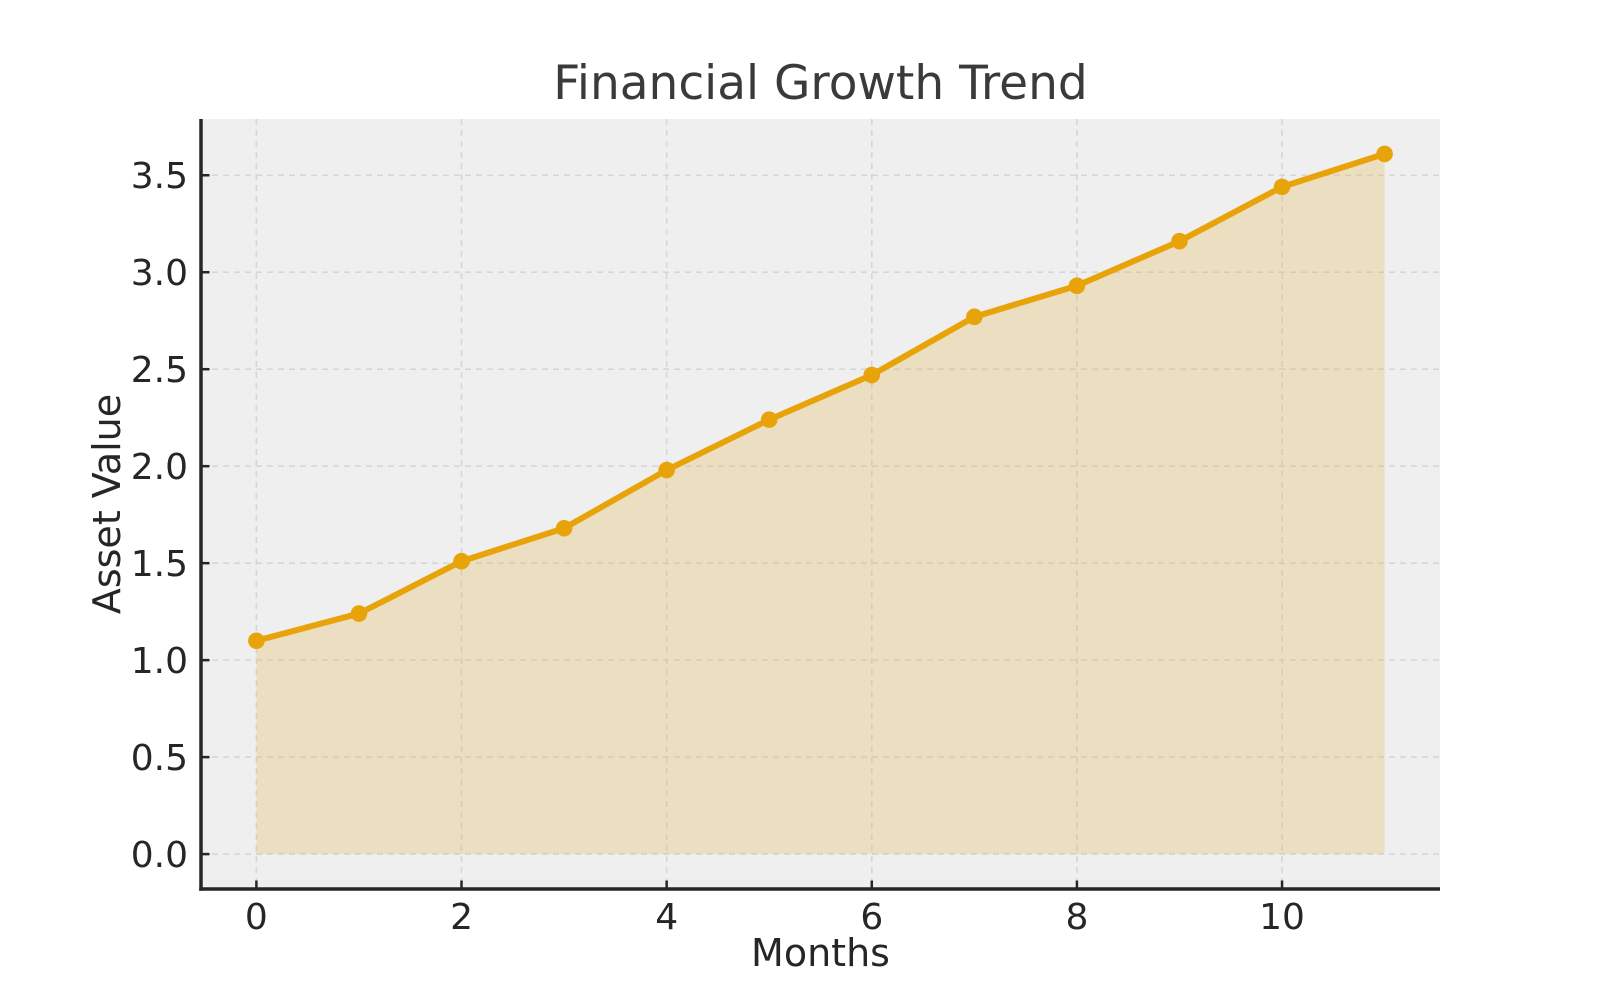 Image resolution: width=1600 pixels, height=1000 pixels. Describe the element at coordinates (159, 564) in the screenshot. I see `y-tick-label: 1.5` at that location.